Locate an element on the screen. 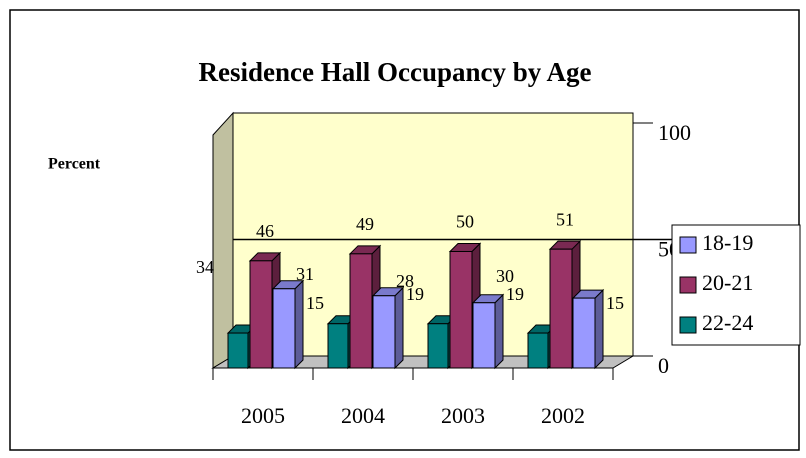  data-label: 49 is located at coordinates (365, 224).